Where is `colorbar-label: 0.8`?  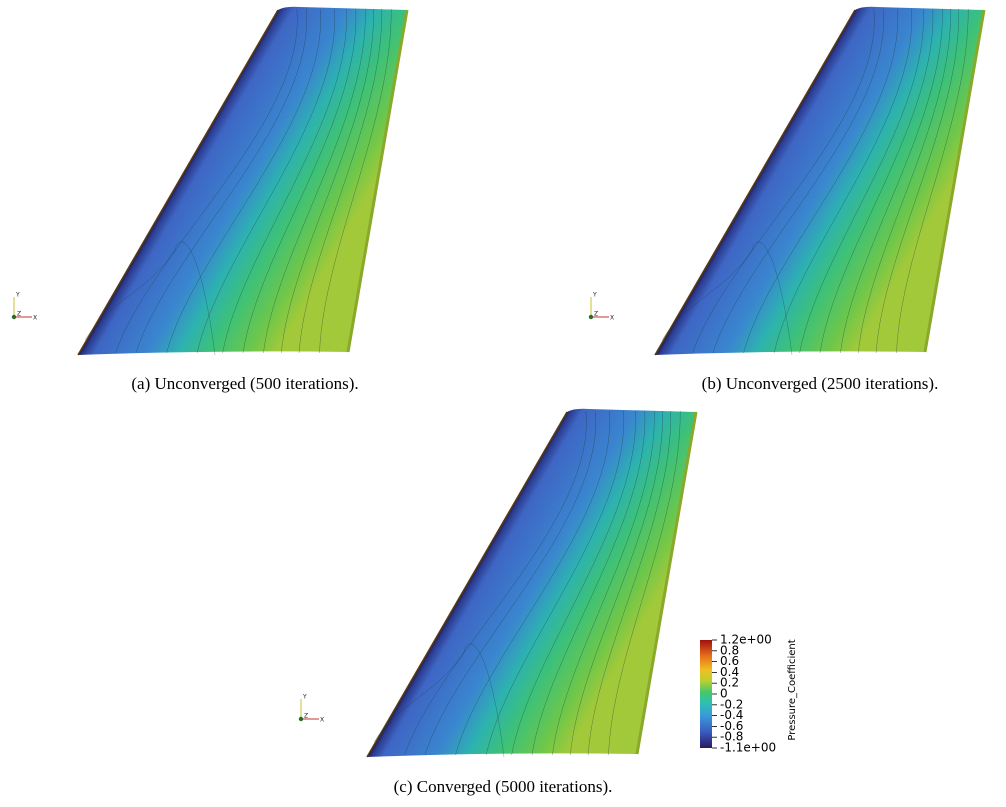 colorbar-label: 0.8 is located at coordinates (729, 650).